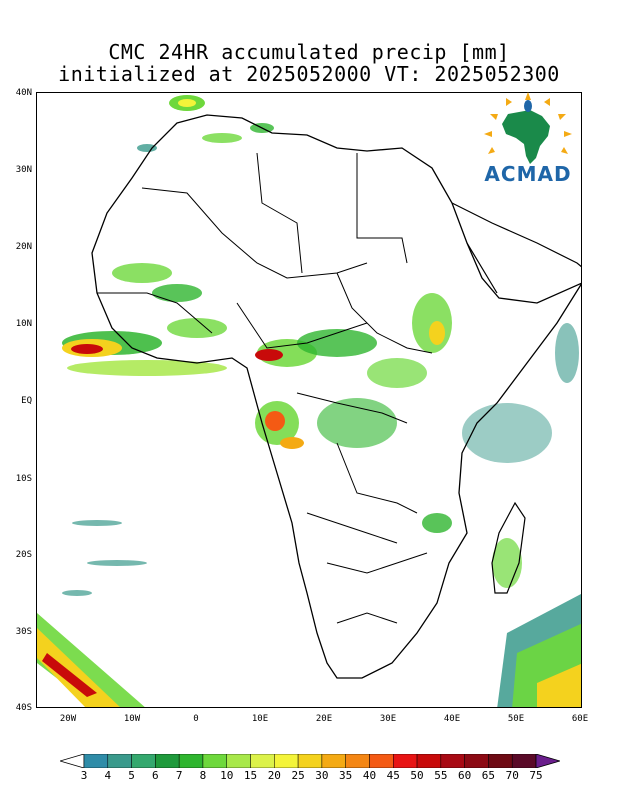 The width and height of the screenshot is (618, 800). I want to click on madagascar, so click(508, 547).